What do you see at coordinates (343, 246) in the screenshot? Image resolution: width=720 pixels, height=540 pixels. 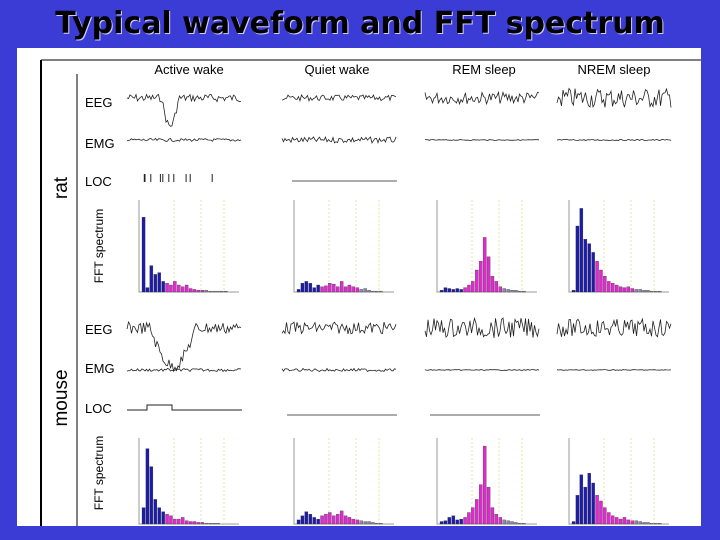 I see `fft-chart-rat-quiet-wake` at bounding box center [343, 246].